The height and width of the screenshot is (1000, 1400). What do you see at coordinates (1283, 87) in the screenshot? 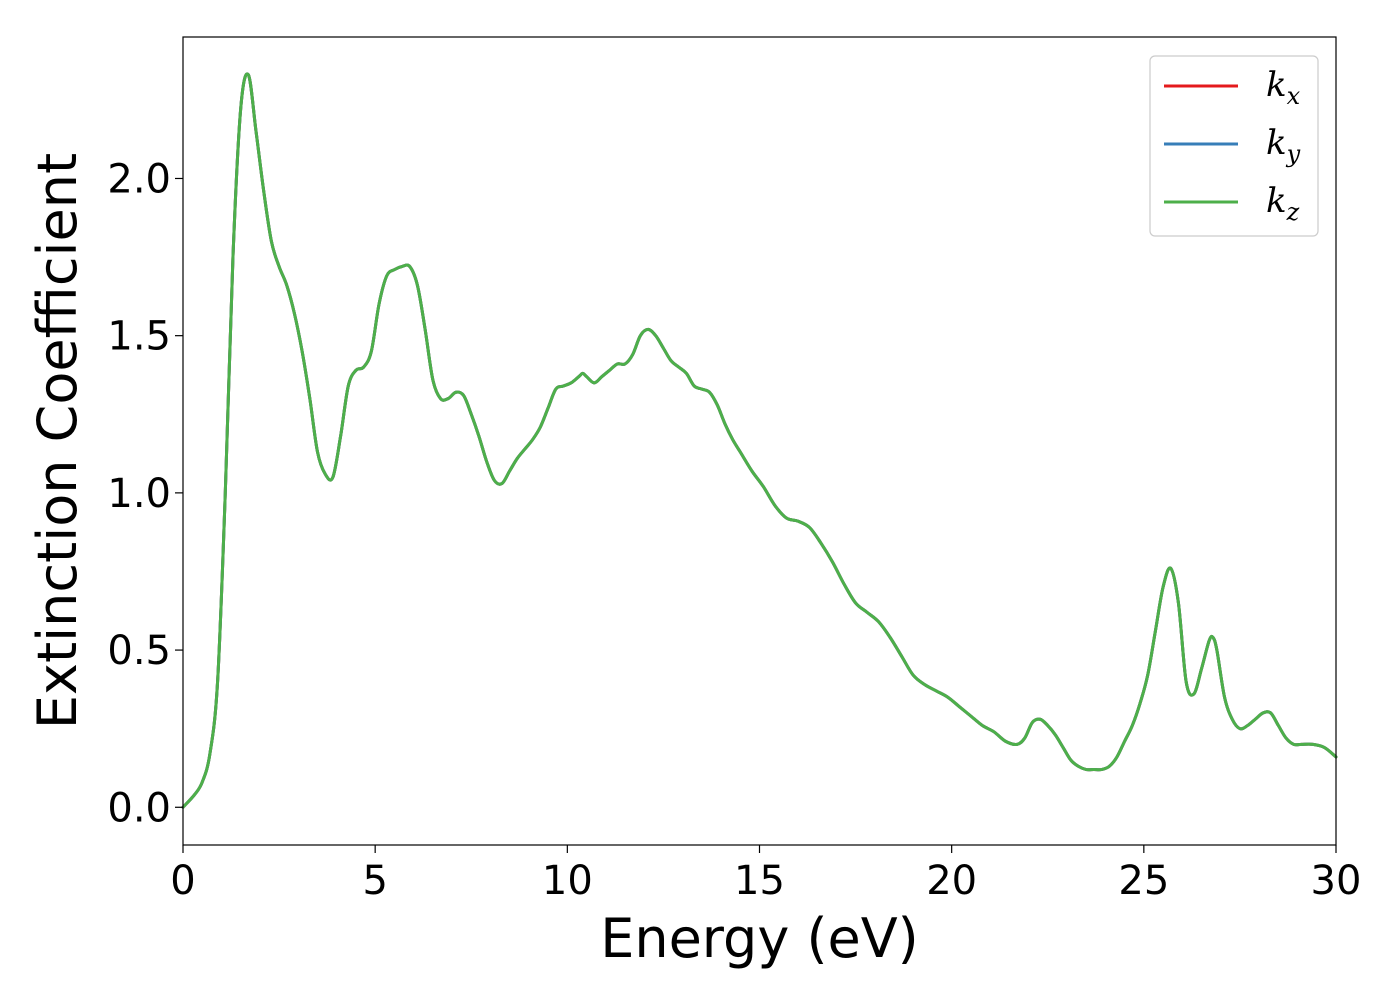
I see `legend-label-kx: kx` at bounding box center [1283, 87].